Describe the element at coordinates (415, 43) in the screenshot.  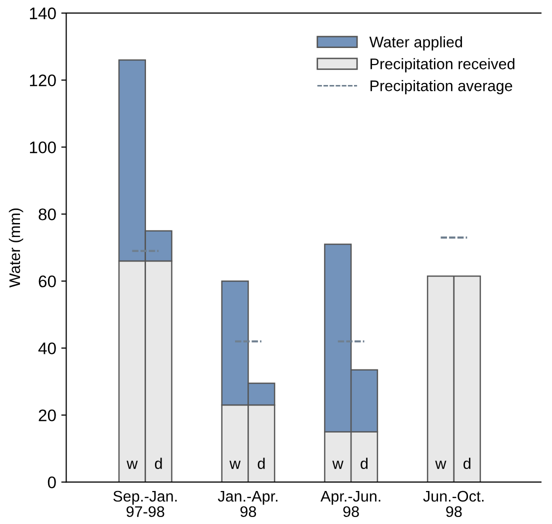
I see `legend-label: Water applied` at that location.